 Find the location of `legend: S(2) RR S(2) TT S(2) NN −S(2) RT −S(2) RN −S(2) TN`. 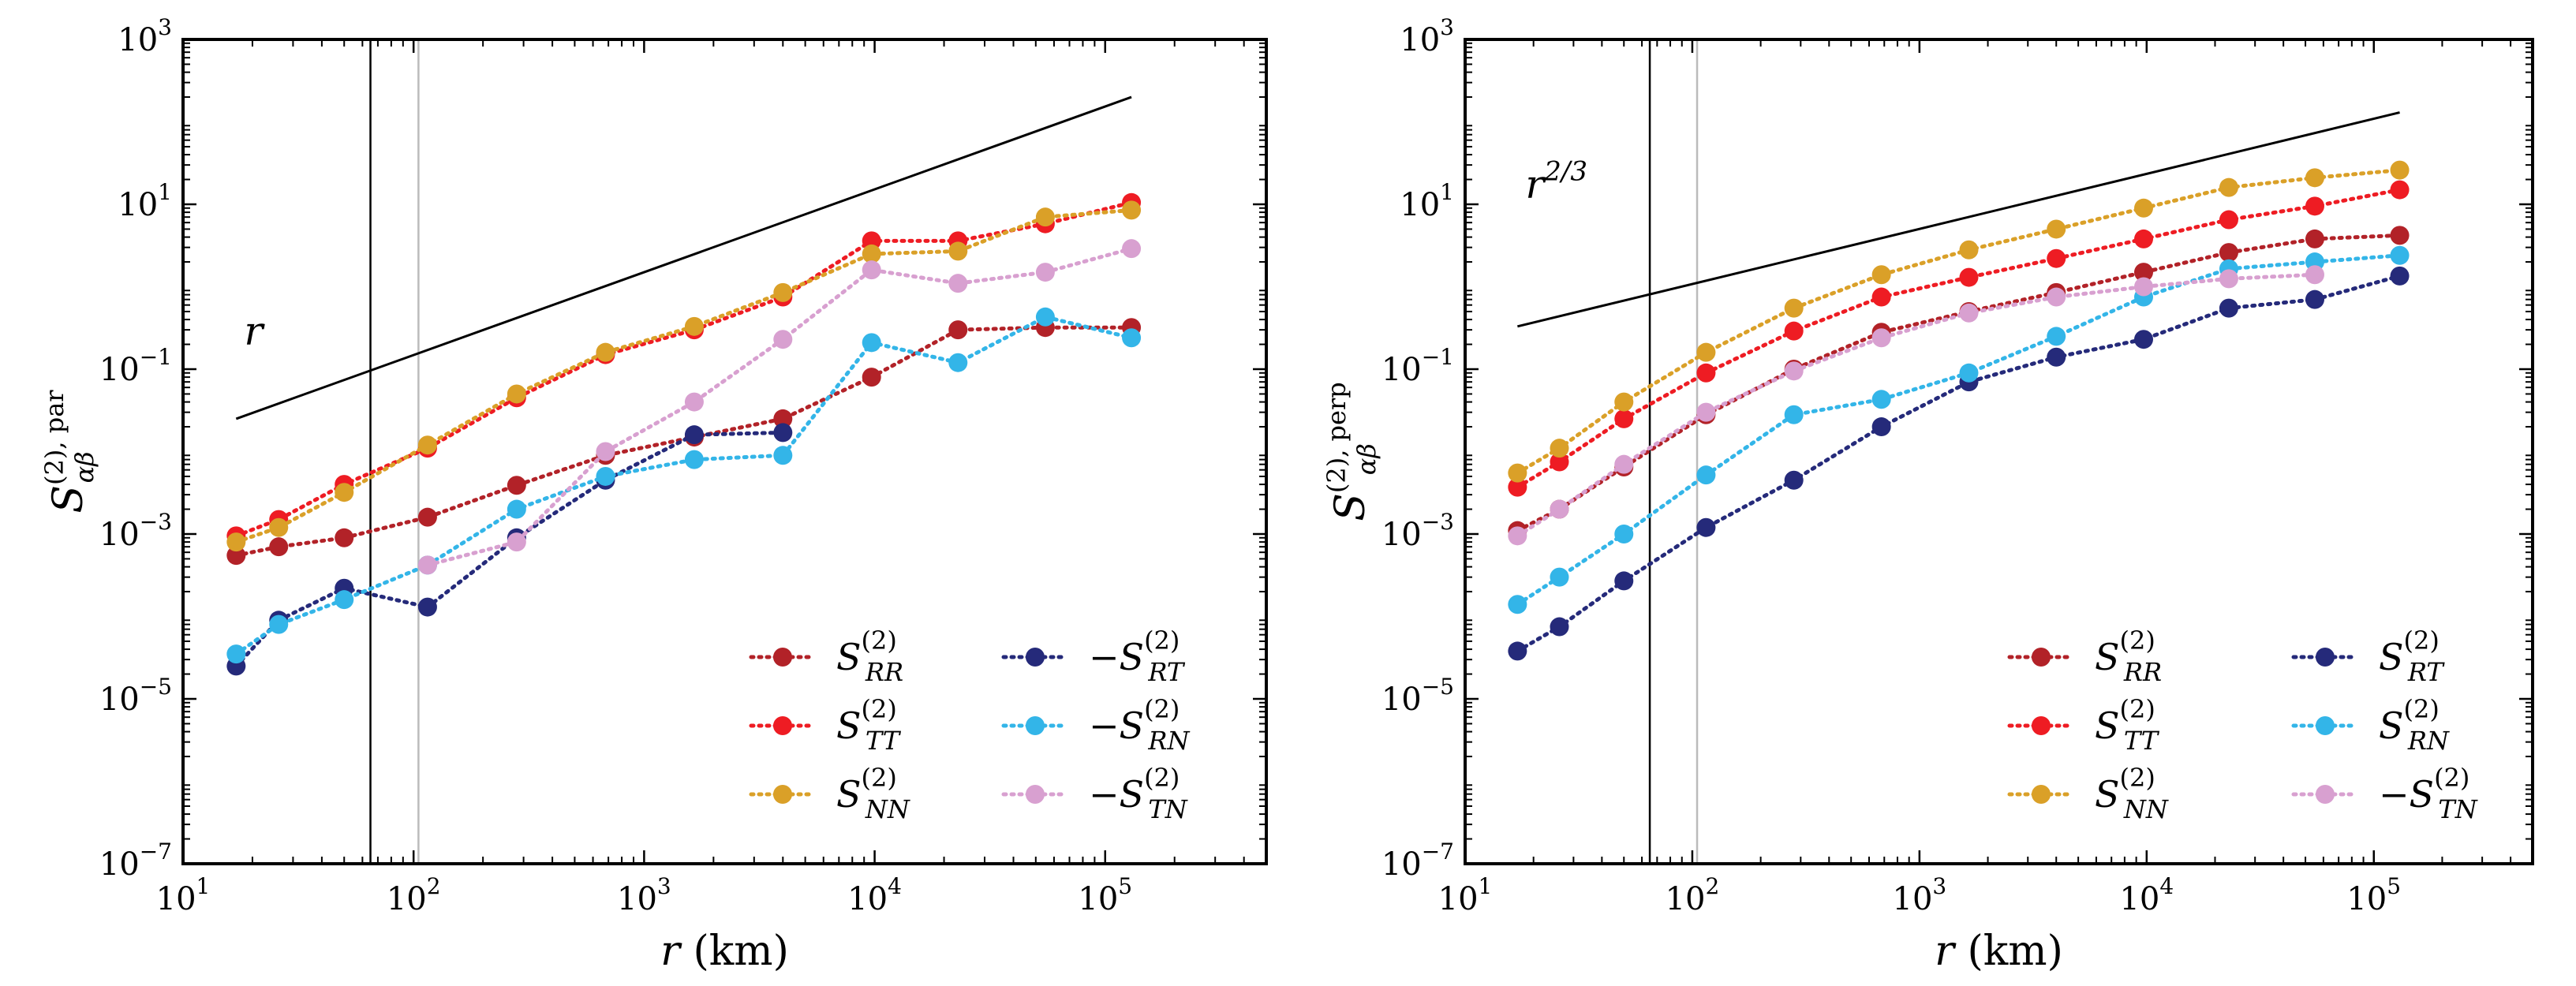

legend: S(2) RR S(2) TT S(2) NN −S(2) RT −S(2) RN −S(2) TN is located at coordinates (970, 725).